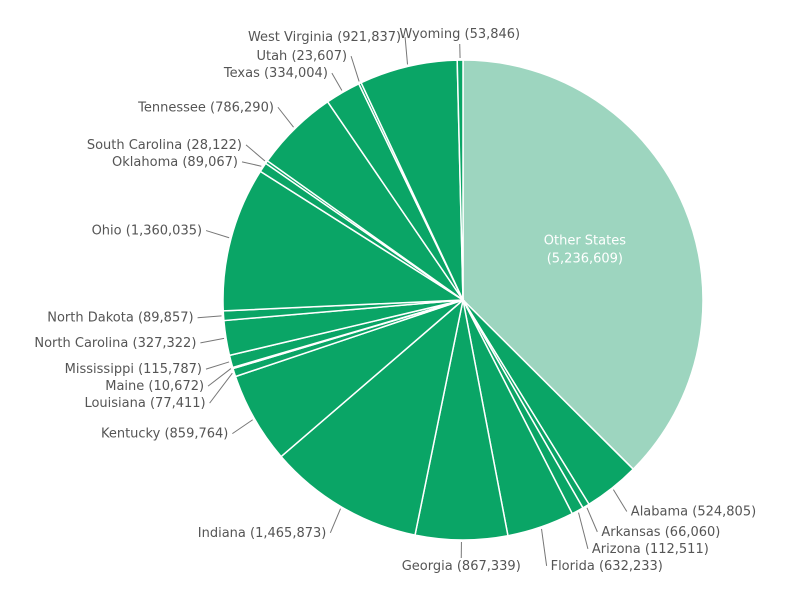 This screenshot has height=592, width=812. Describe the element at coordinates (171, 107) in the screenshot. I see `slice-name: Tennessee` at that location.